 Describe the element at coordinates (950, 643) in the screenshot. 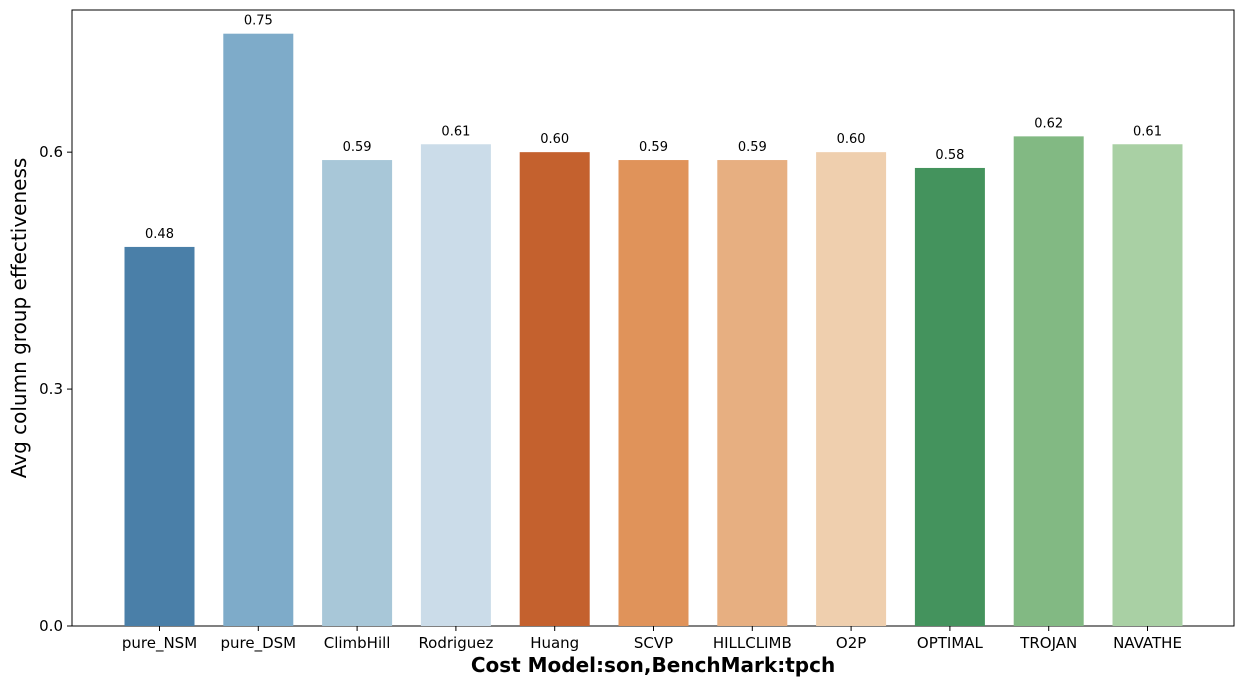

I see `x-tick-label: OPTIMAL` at that location.